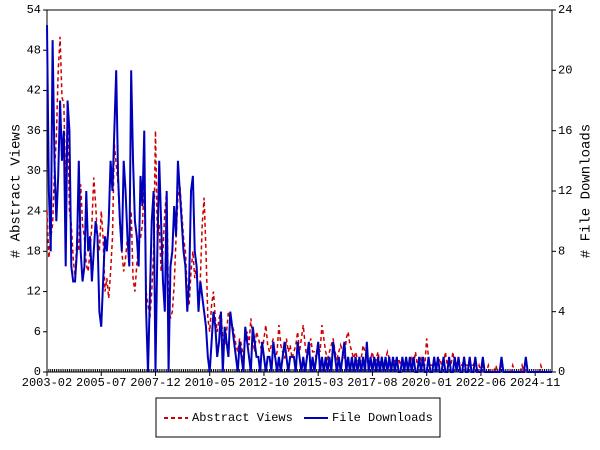 The width and height of the screenshot is (600, 450). What do you see at coordinates (101, 383) in the screenshot?
I see `x-tick-label: 2005-07` at bounding box center [101, 383].